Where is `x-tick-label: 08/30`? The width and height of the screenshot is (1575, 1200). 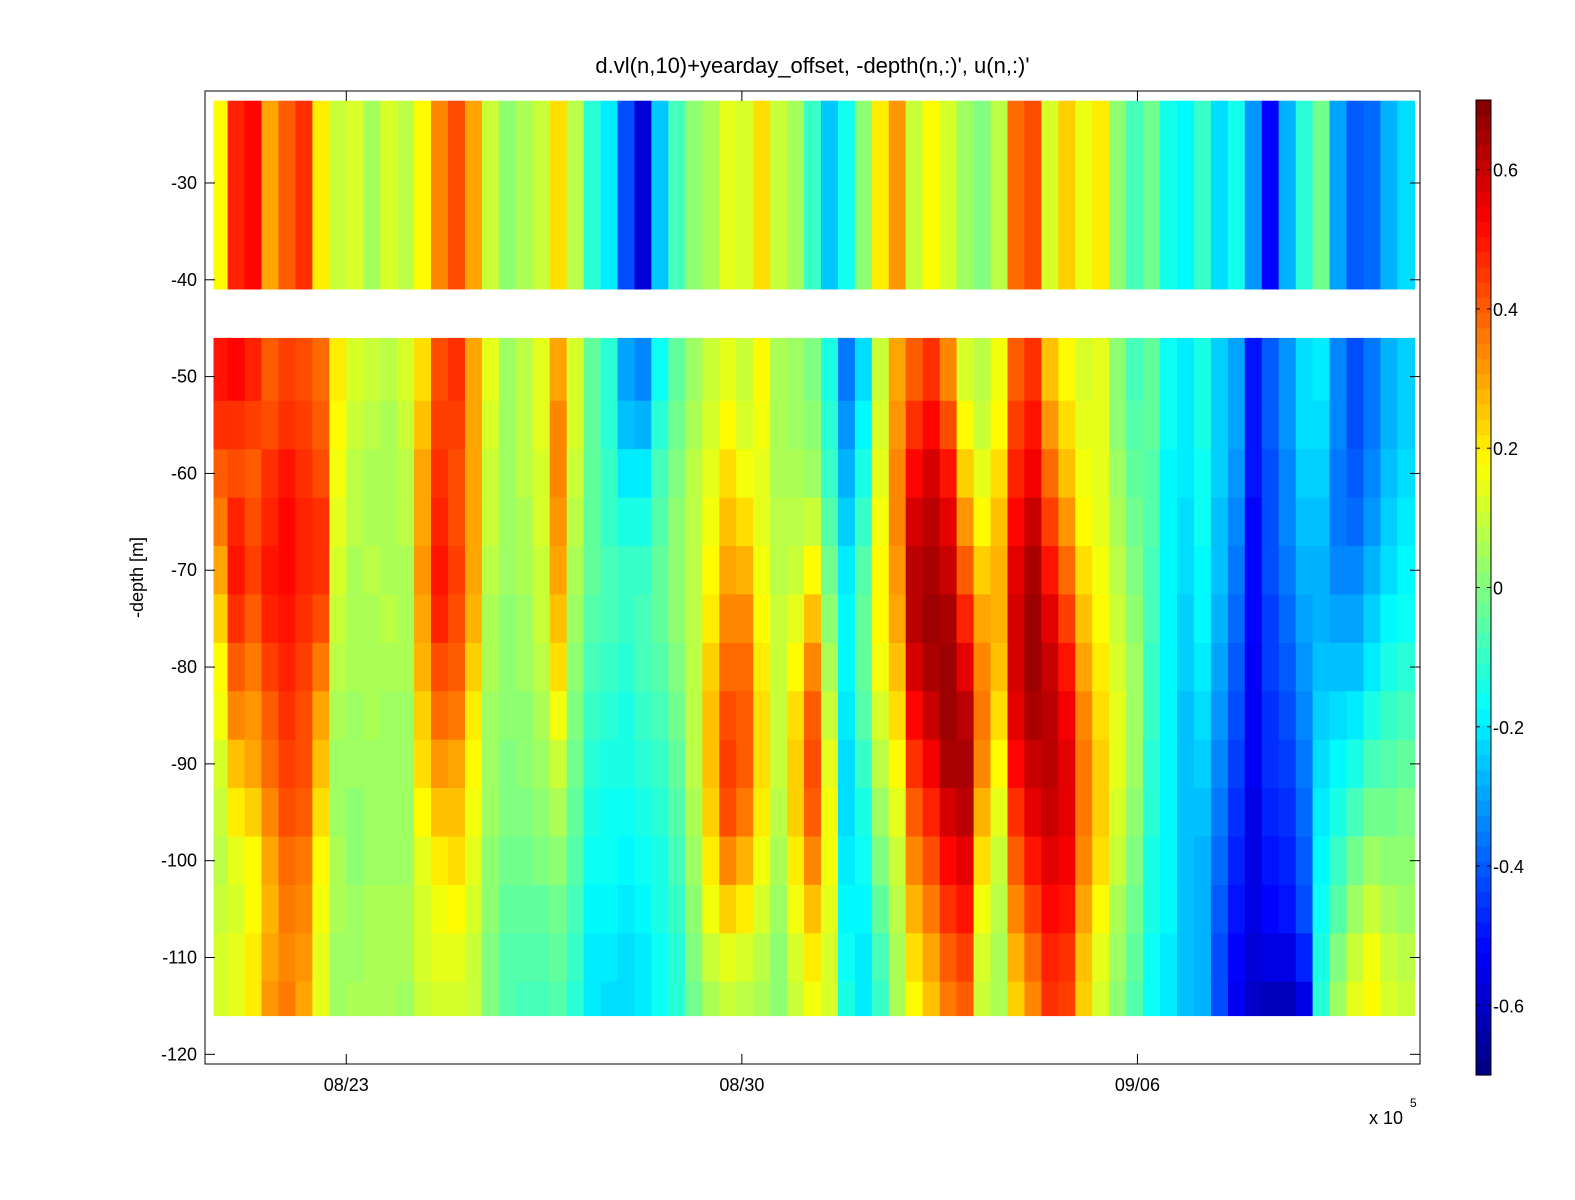 x-tick-label: 08/30 is located at coordinates (741, 1085).